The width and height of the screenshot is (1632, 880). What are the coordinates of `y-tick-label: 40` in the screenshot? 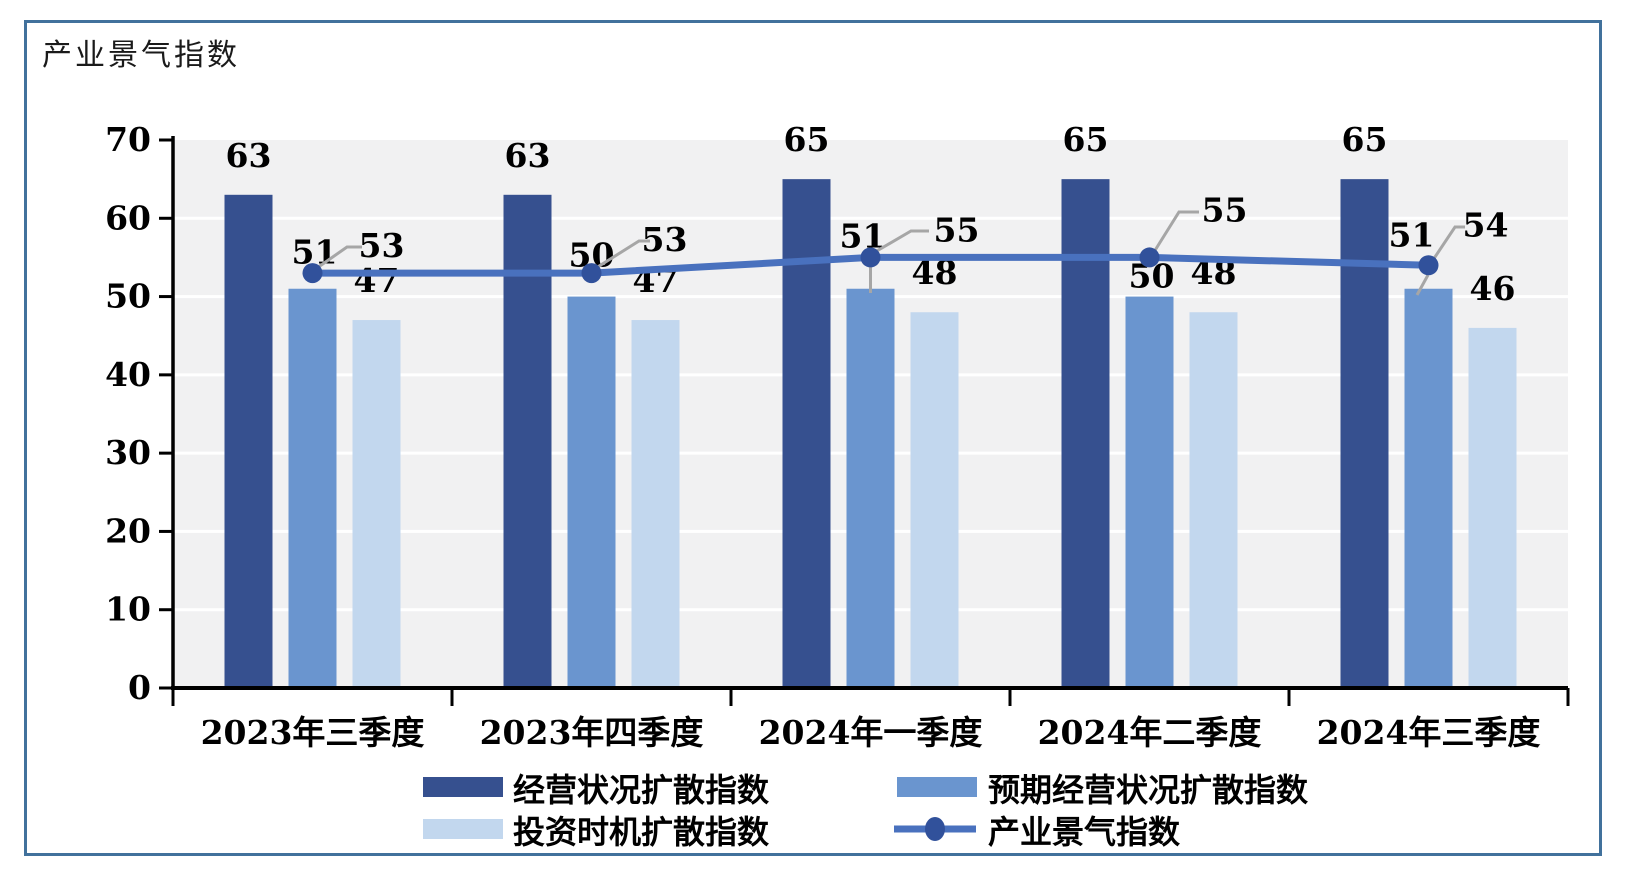 It's located at (128, 374).